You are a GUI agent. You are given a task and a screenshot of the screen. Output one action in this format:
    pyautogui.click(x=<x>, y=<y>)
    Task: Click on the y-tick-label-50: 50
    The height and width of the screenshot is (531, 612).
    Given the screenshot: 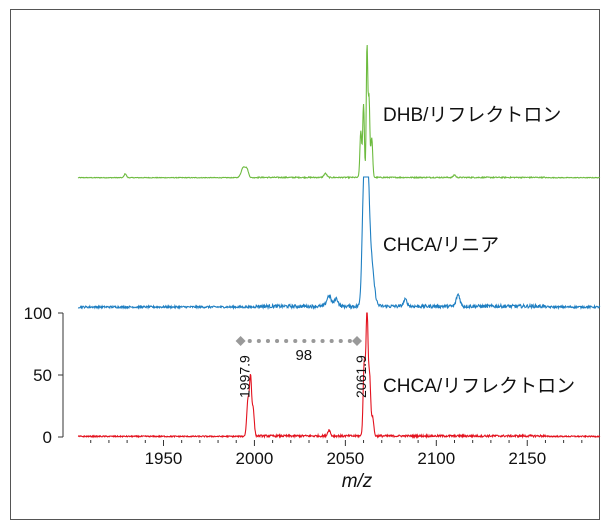 What is the action you would take?
    pyautogui.click(x=42, y=375)
    